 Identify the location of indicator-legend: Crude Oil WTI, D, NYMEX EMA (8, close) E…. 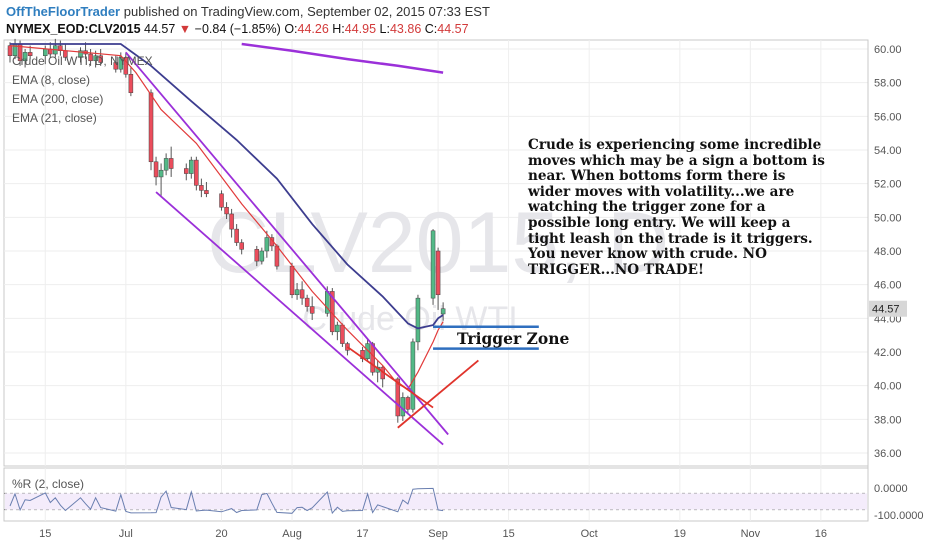
(82, 90).